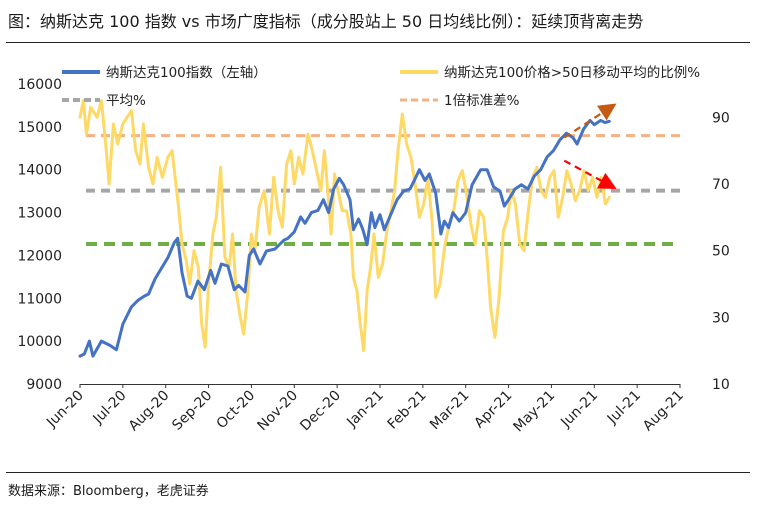 The image size is (783, 505). What do you see at coordinates (39, 342) in the screenshot?
I see `y-left-tick-label: 10000` at bounding box center [39, 342].